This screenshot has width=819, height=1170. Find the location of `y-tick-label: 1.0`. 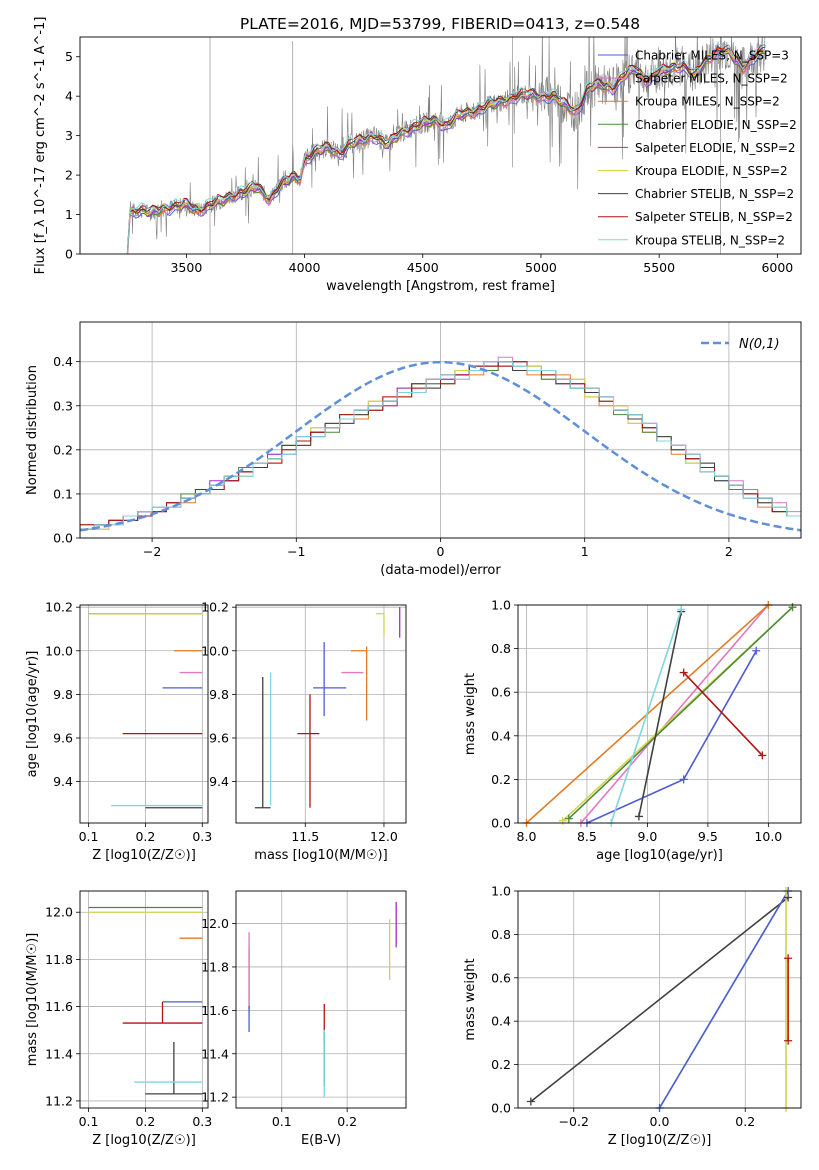

y-tick-label: 1.0 is located at coordinates (501, 605).